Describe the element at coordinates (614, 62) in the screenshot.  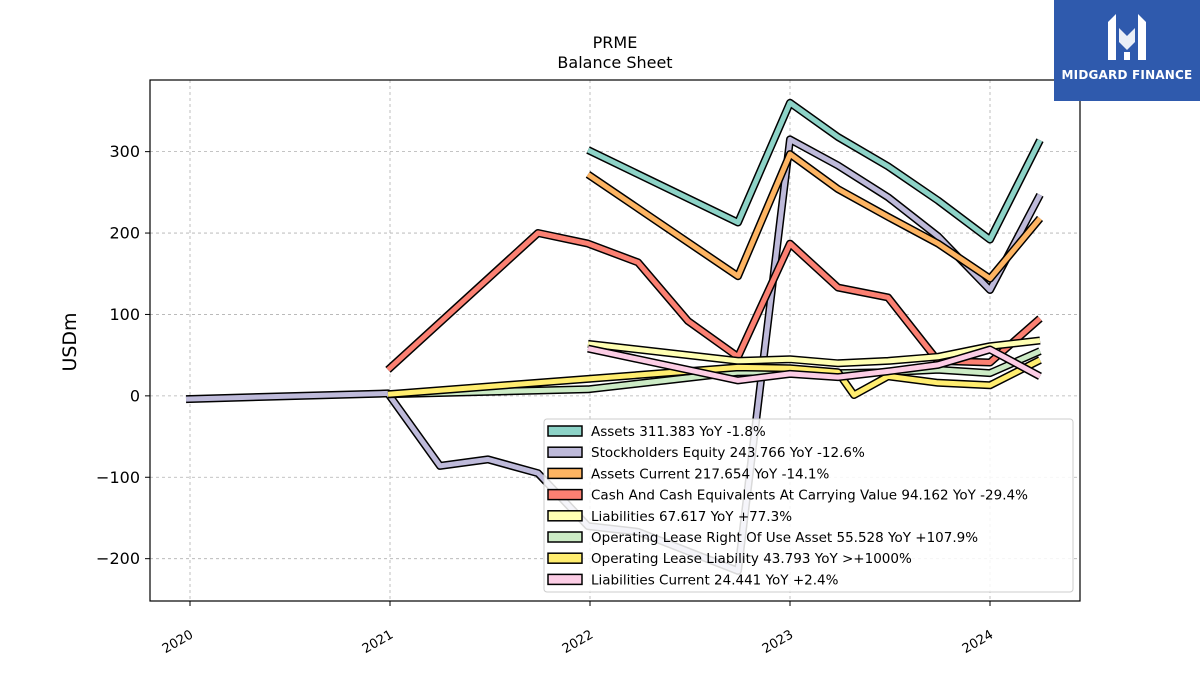
I see `chart-subtitle: Balance Sheet` at that location.